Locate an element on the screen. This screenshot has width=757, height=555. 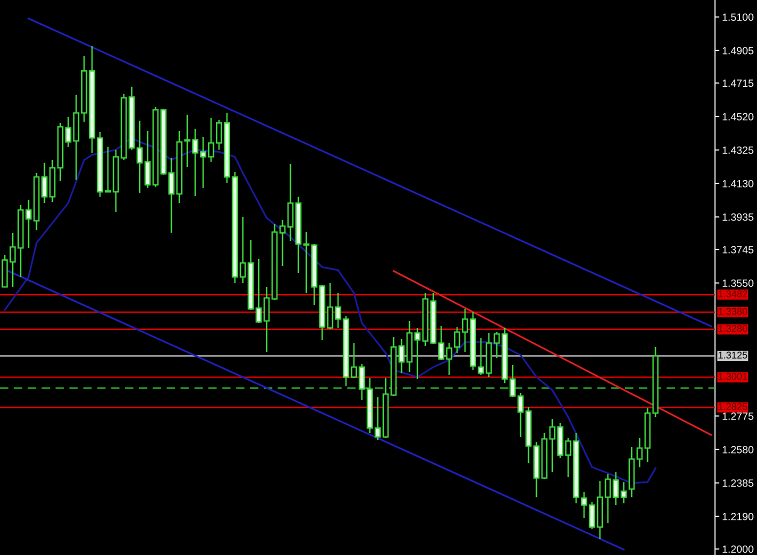
ref-line-label: 1.3125 is located at coordinates (733, 355).